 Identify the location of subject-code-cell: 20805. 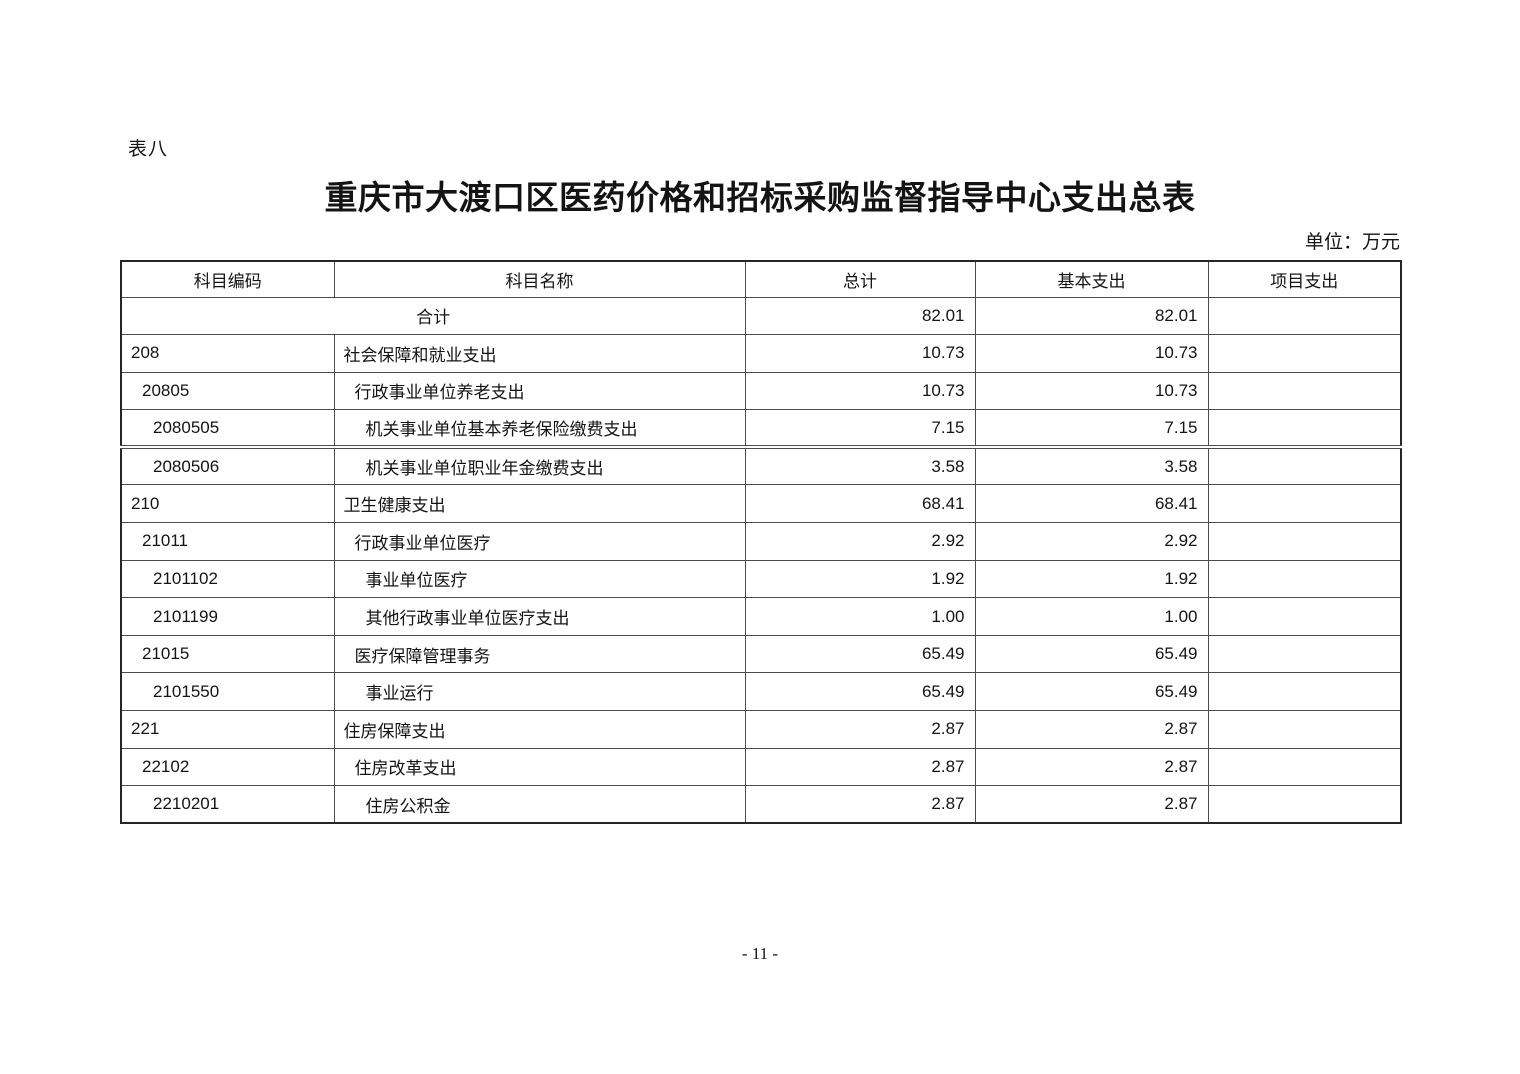
(227, 391).